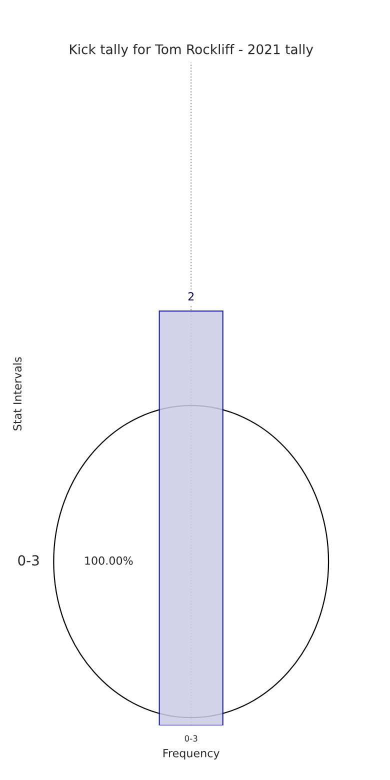  What do you see at coordinates (192, 50) in the screenshot?
I see `chart-title: Kick tally for Tom Rockliff - 2021 tally` at bounding box center [192, 50].